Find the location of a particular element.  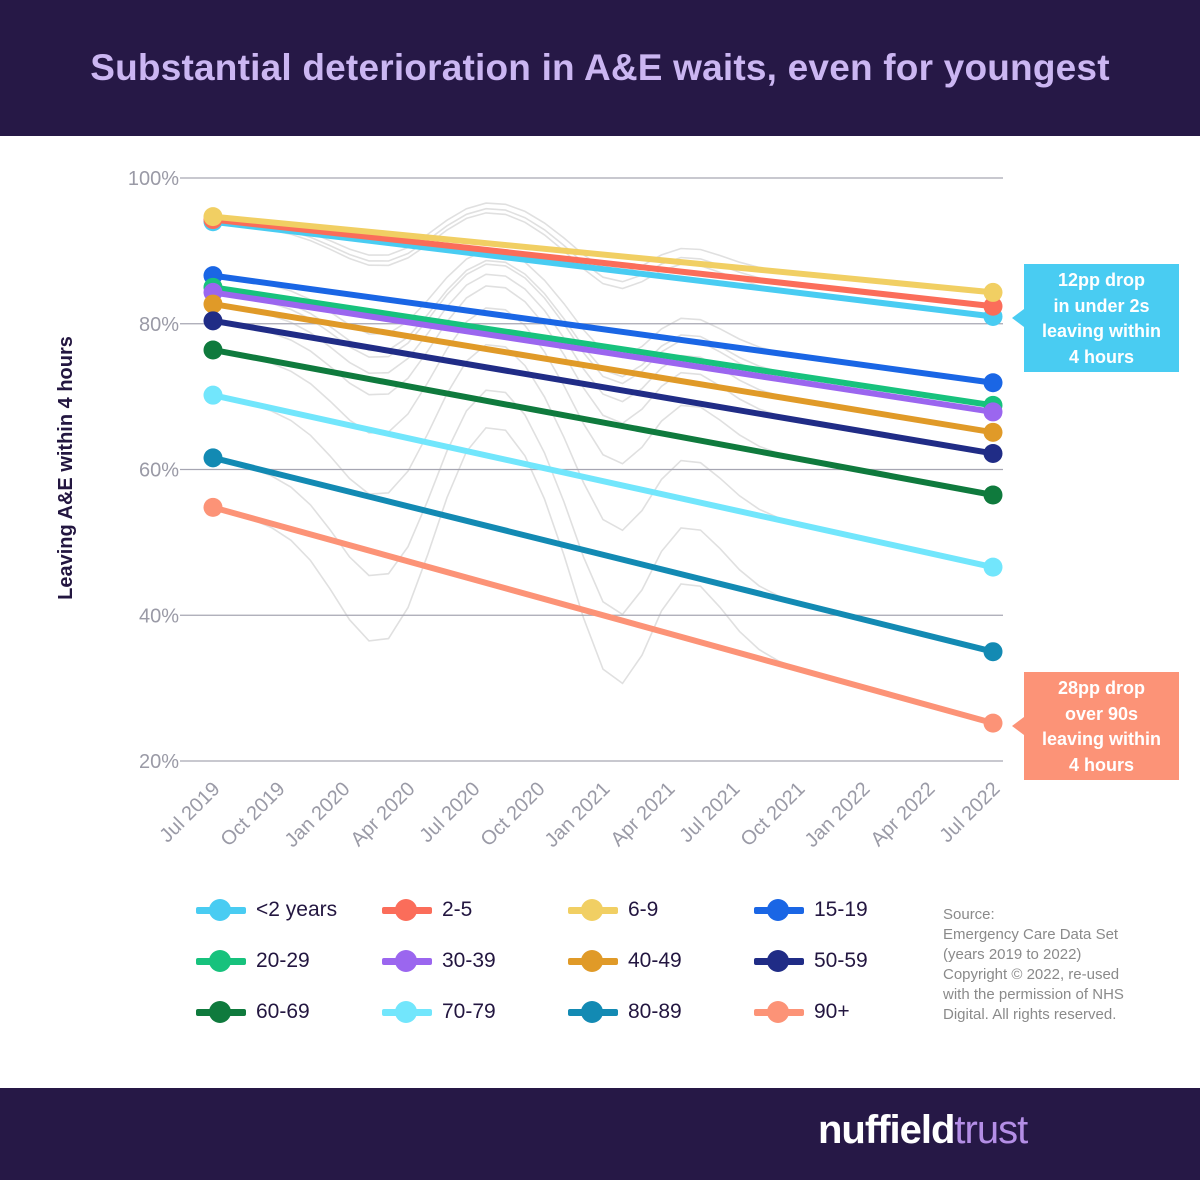

source-line: (years 2019 to 2022) is located at coordinates (1012, 954).